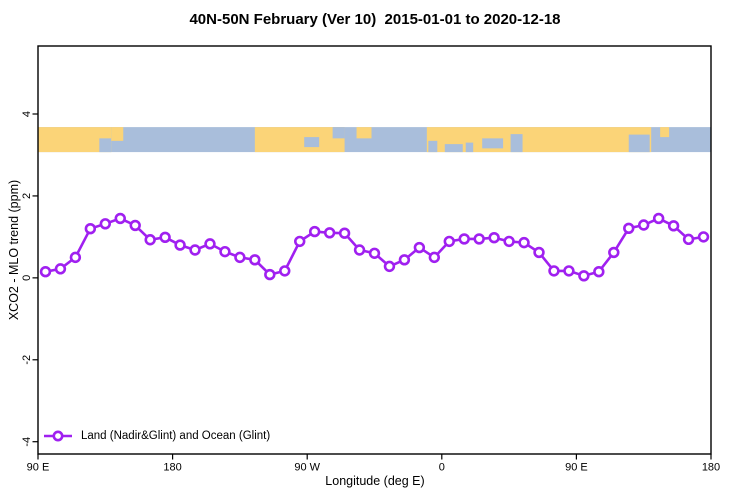  I want to click on y-tick-label: -4, so click(27, 442).